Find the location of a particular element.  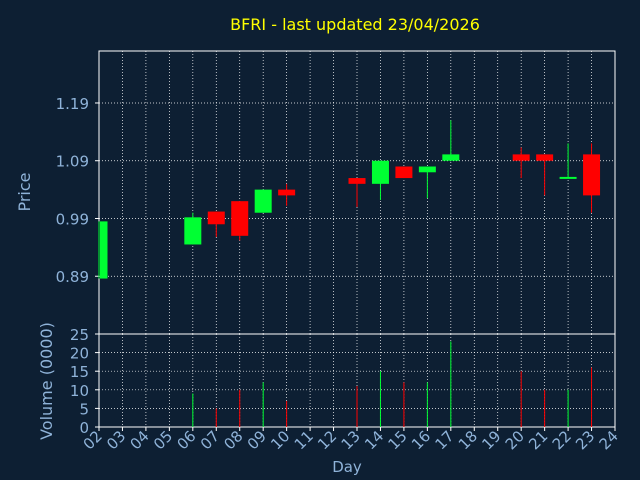

x-tick-label: 13 is located at coordinates (351, 440).